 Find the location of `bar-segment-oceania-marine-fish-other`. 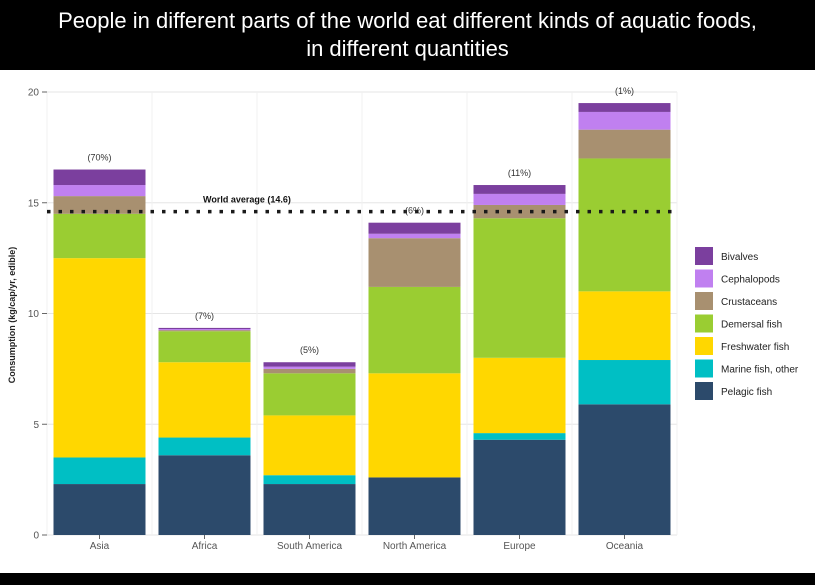

bar-segment-oceania-marine-fish-other is located at coordinates (624, 382).